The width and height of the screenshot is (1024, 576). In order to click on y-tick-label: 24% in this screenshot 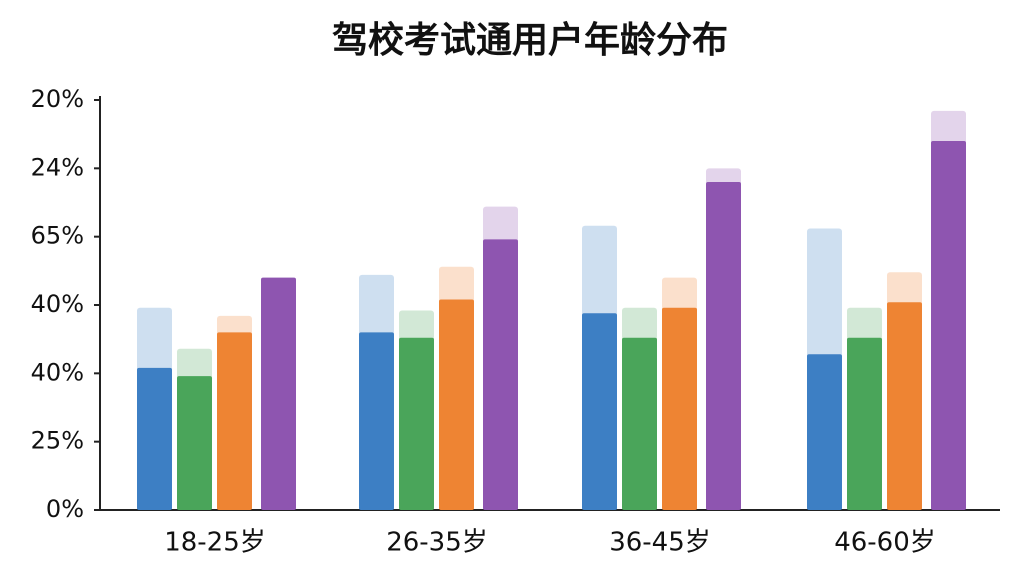, I will do `click(57, 167)`.